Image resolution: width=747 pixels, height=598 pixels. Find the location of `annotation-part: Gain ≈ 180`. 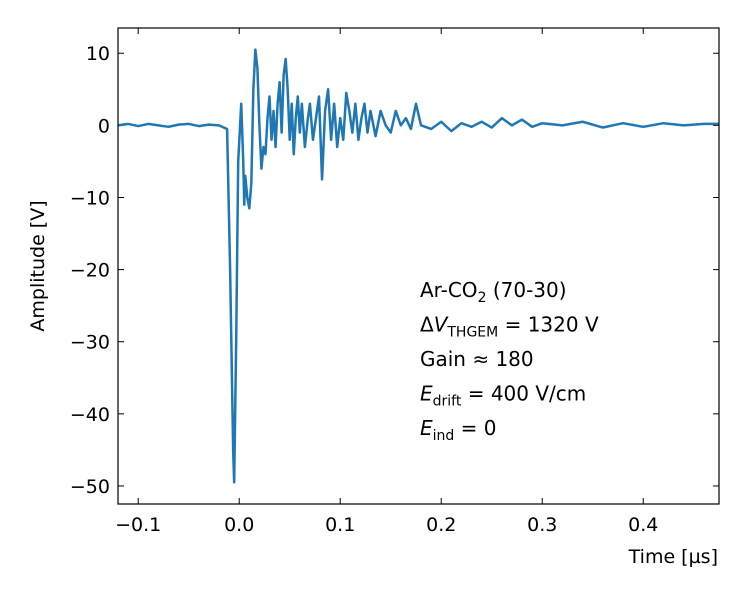

annotation-part: Gain ≈ 180 is located at coordinates (477, 359).